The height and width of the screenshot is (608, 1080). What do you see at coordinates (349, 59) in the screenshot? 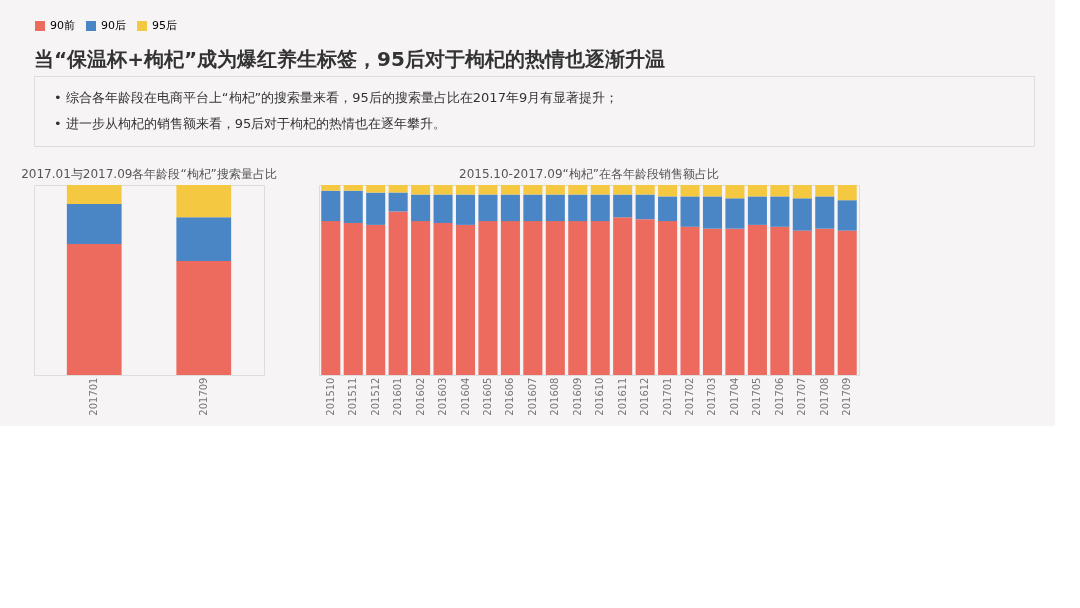
I see `text: 当“保温杯+枸杞”成为爆红养生标签，95后对于枸杞的热情也逐渐升温` at bounding box center [349, 59].